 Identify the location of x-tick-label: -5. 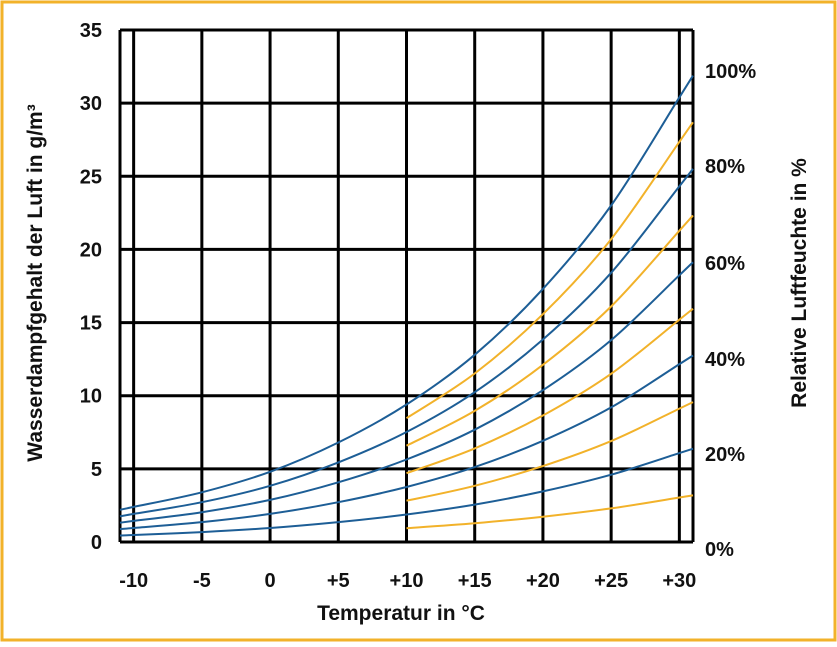
(202, 581).